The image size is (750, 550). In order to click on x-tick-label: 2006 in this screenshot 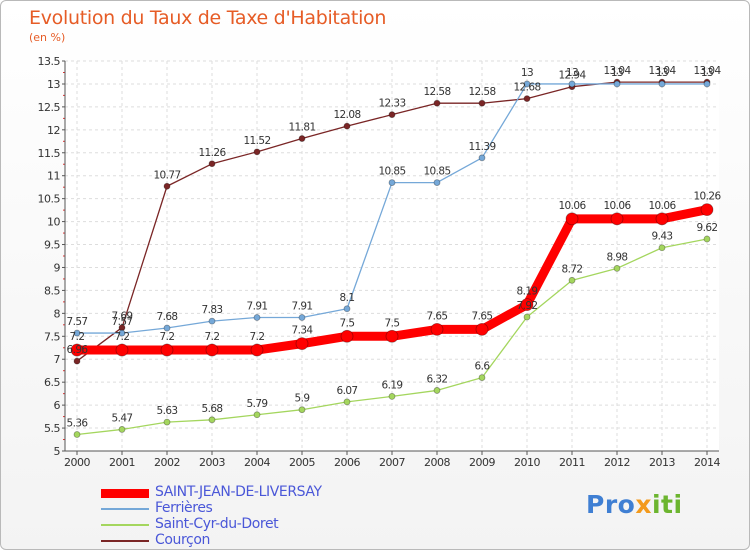, I will do `click(347, 462)`.